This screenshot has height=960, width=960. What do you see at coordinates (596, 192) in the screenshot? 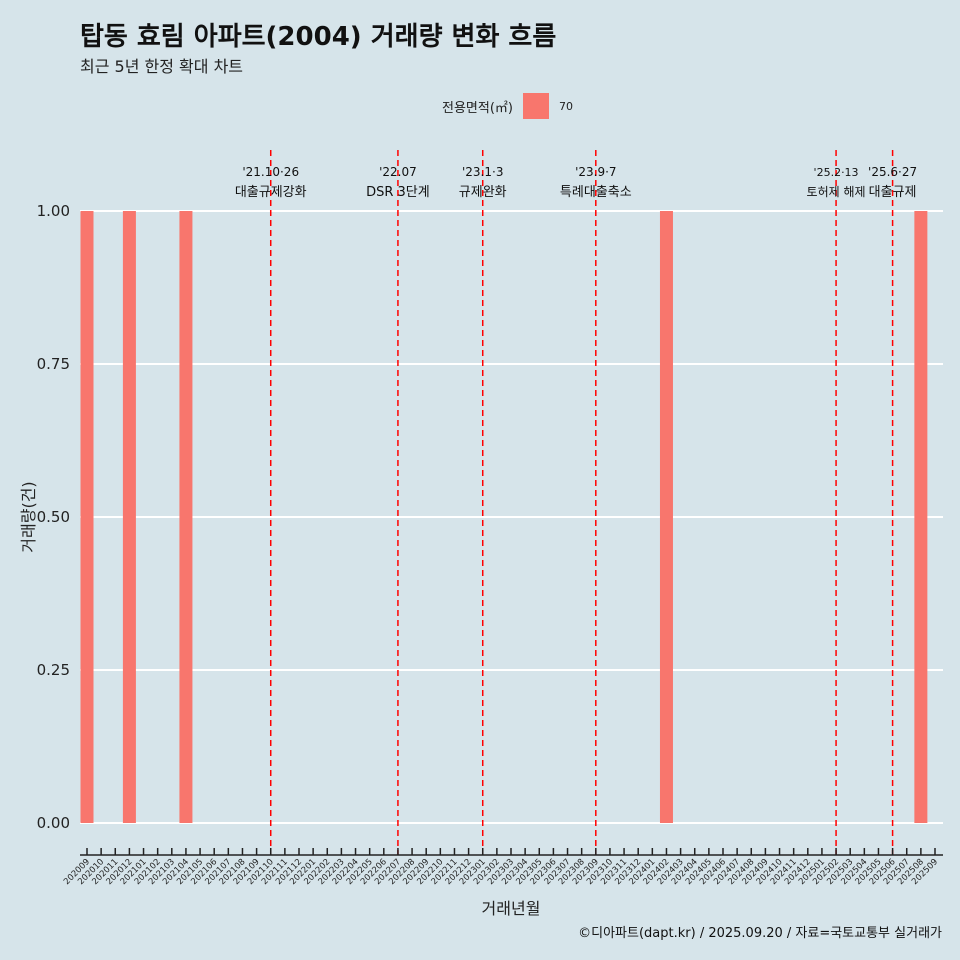
I see `event-label: 특례대출축소` at bounding box center [596, 192].